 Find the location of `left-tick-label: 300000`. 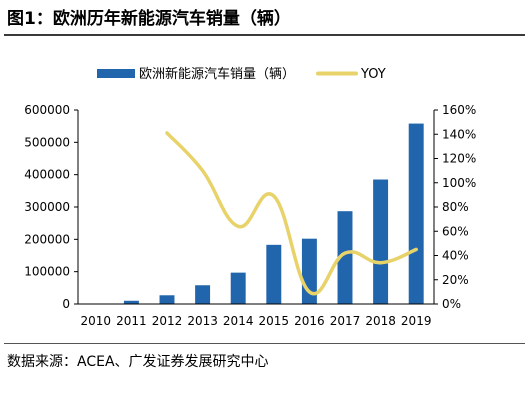

left-tick-label: 300000 is located at coordinates (47, 207).